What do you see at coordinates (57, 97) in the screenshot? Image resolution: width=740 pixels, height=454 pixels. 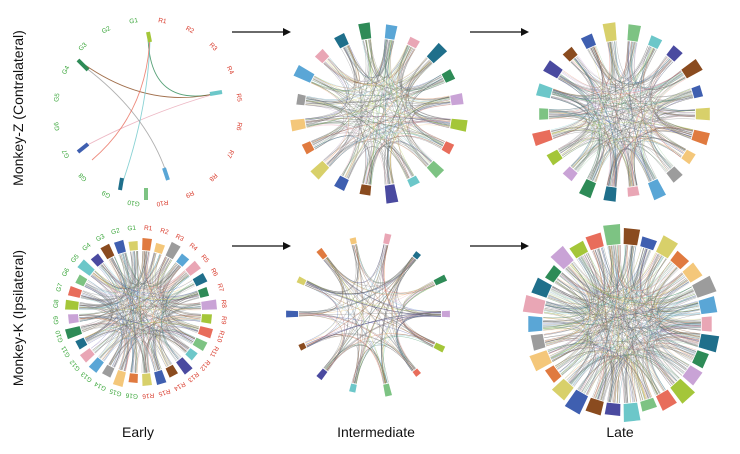 I see `node-label-green: G5` at bounding box center [57, 97].